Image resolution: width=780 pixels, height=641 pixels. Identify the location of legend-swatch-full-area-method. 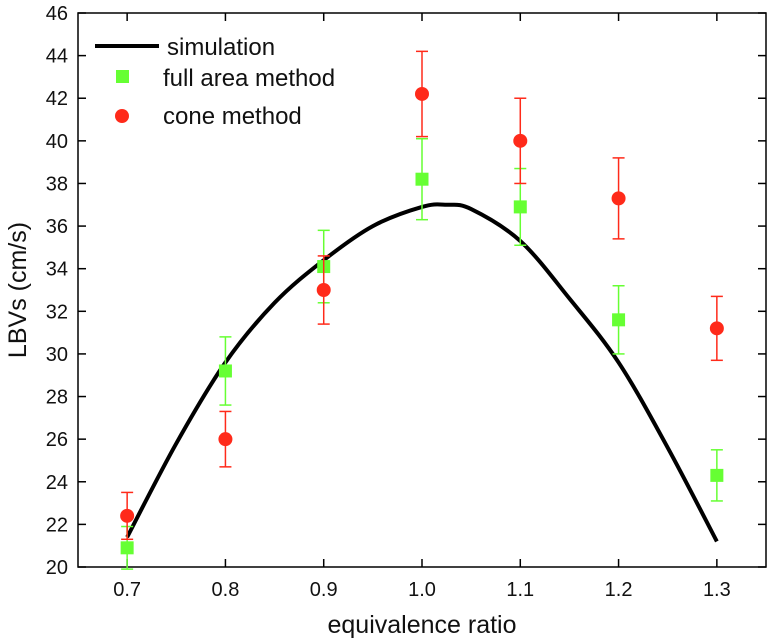
(122, 76).